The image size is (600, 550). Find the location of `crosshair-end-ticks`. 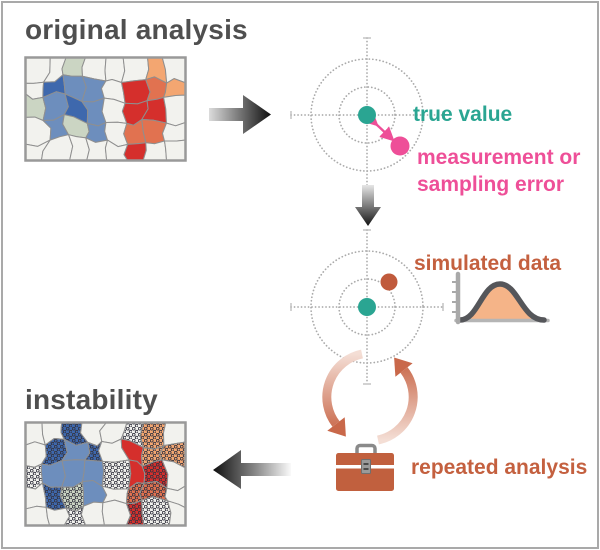

crosshair-end-ticks is located at coordinates (367, 307).